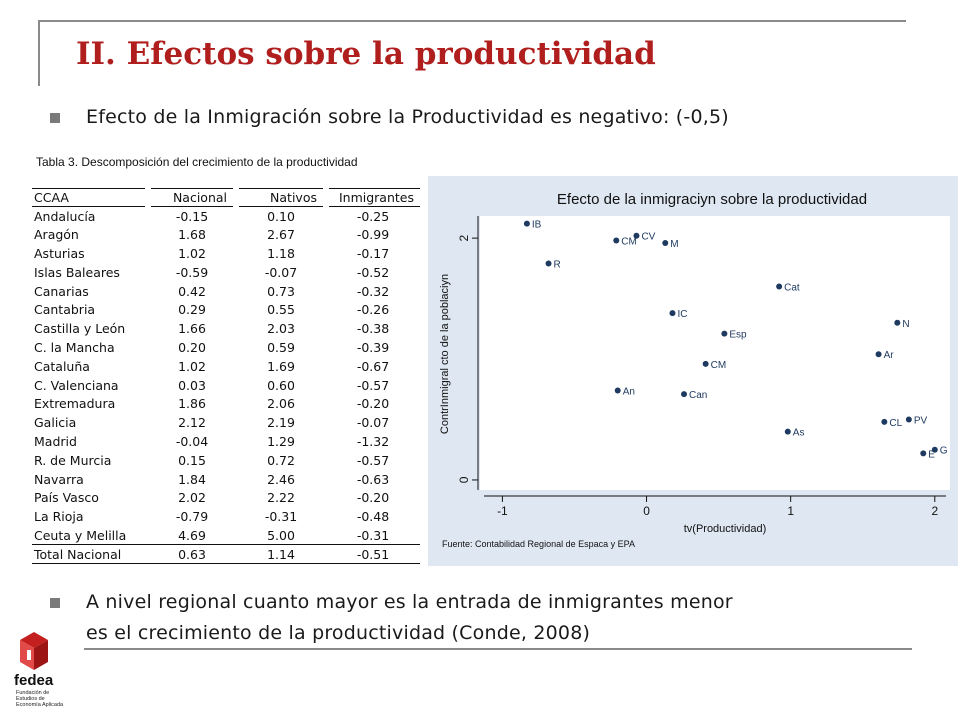  What do you see at coordinates (281, 385) in the screenshot?
I see `table-cell-value: 0.60` at bounding box center [281, 385].